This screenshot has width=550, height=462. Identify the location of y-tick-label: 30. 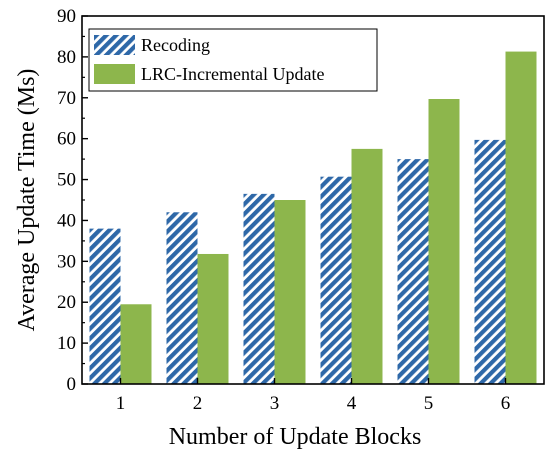
(66, 261).